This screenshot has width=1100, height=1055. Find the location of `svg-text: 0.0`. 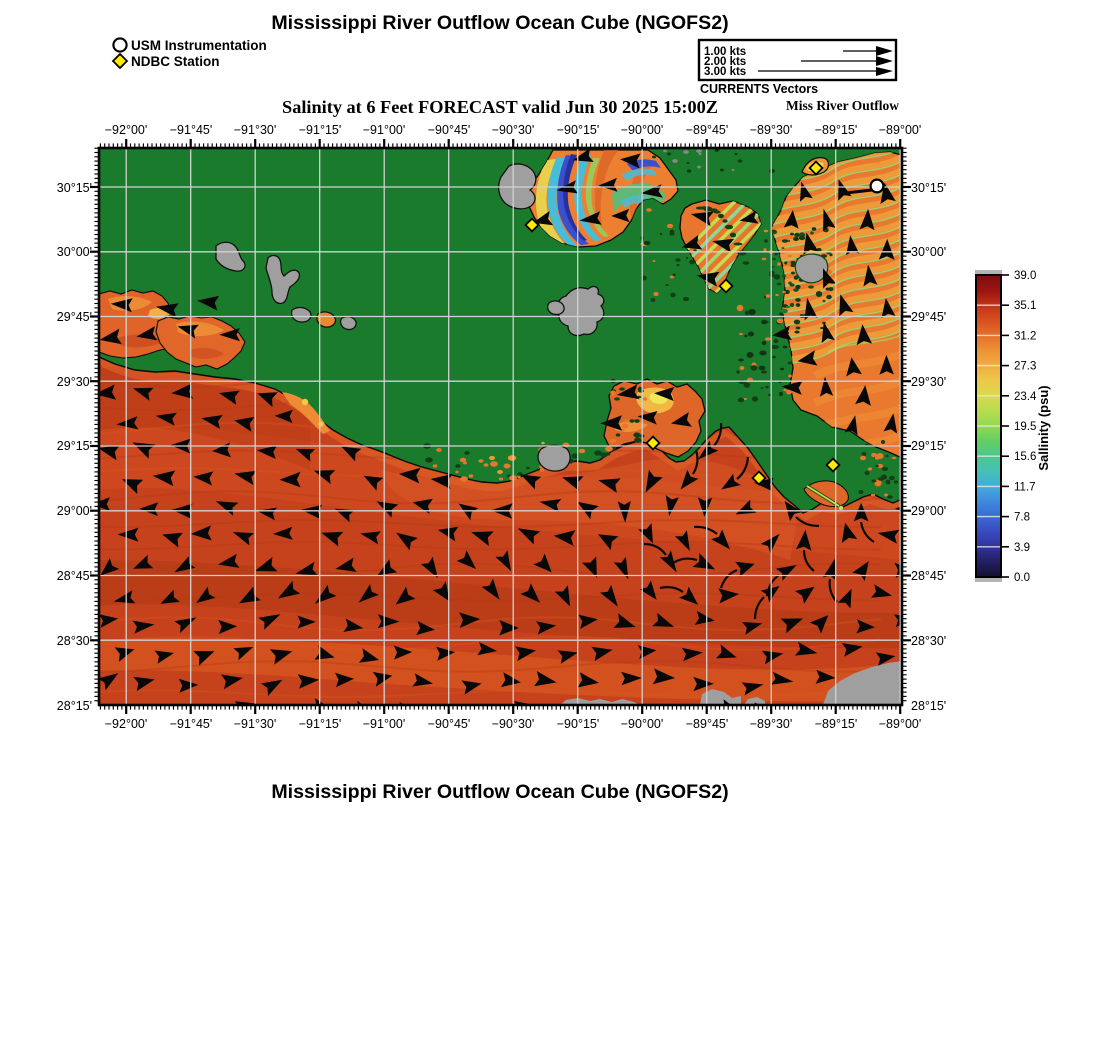

svg-text: 0.0 is located at coordinates (1022, 578).